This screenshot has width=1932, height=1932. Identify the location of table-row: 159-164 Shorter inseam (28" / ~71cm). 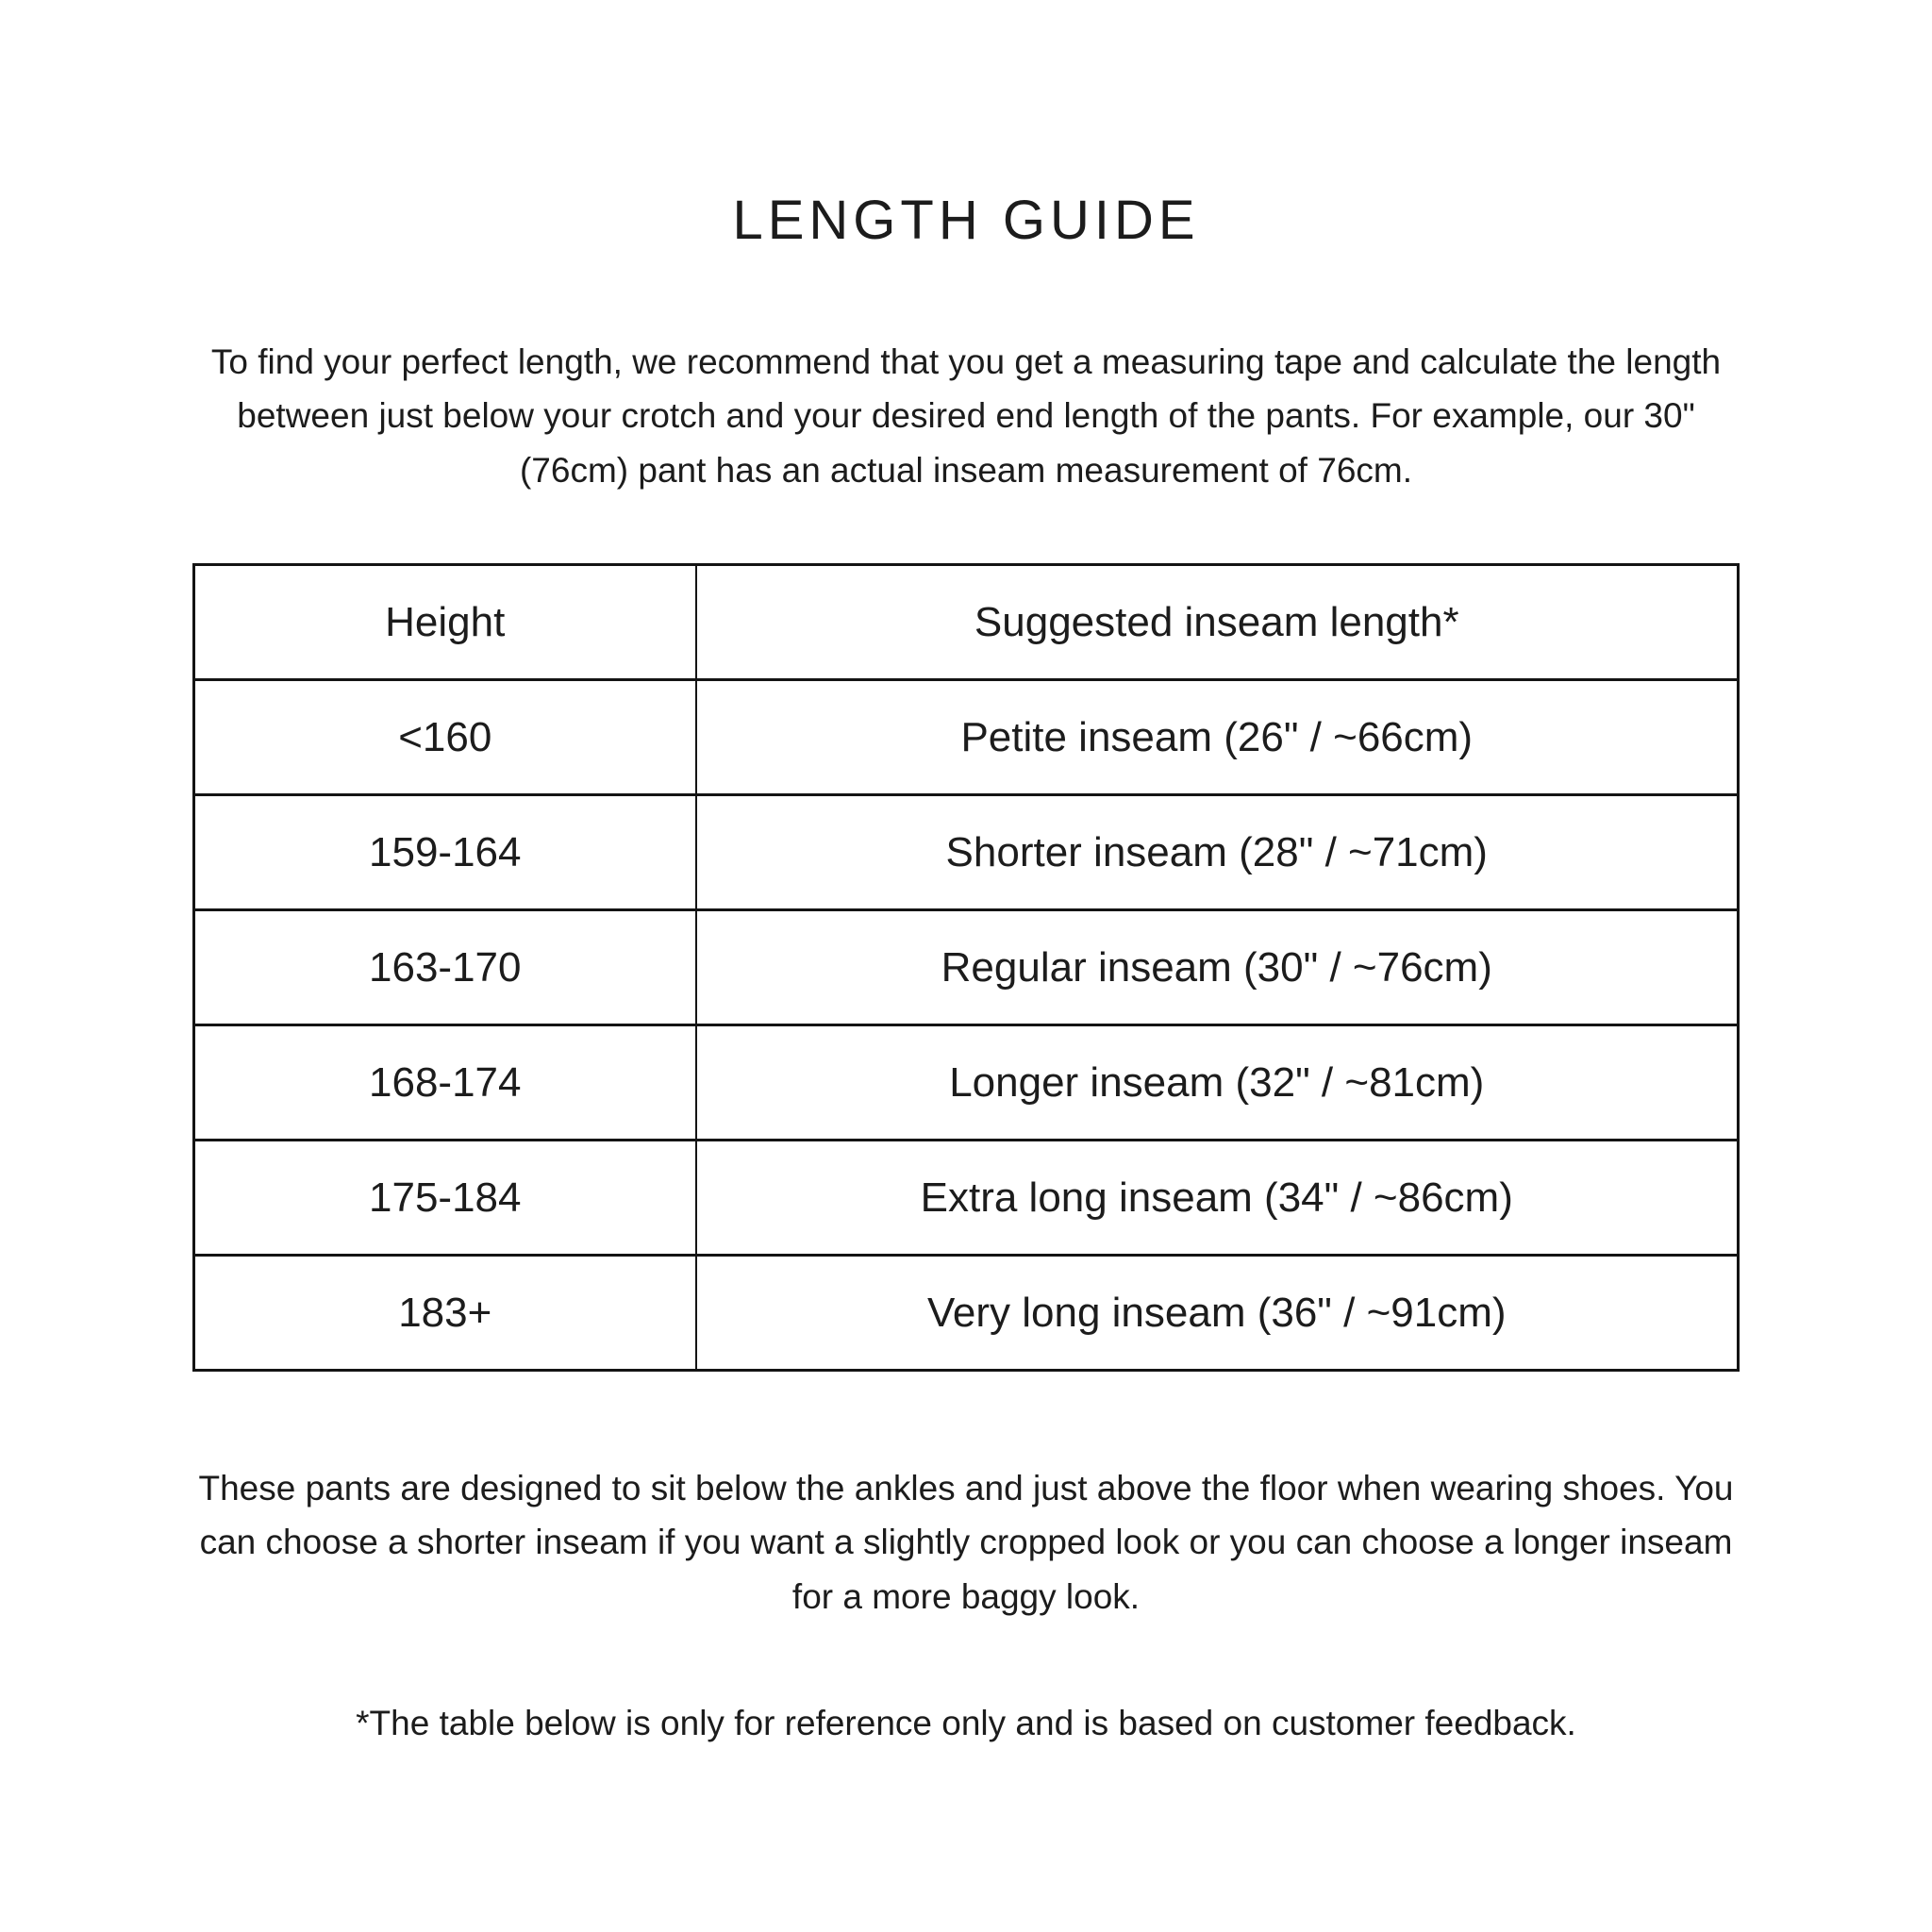
(966, 853).